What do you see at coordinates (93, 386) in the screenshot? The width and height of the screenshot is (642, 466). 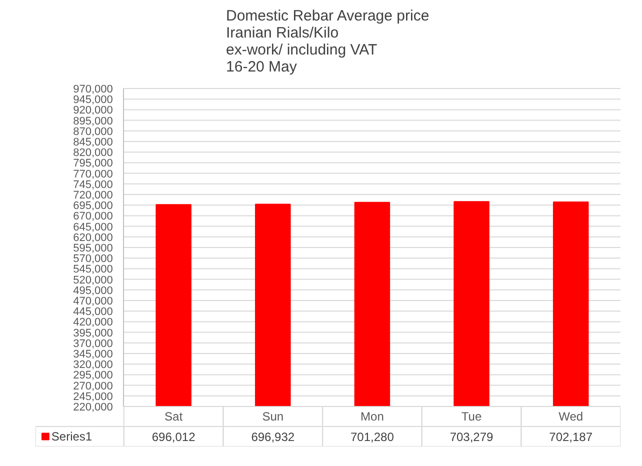 I see `y-tick-label: 270,000` at bounding box center [93, 386].